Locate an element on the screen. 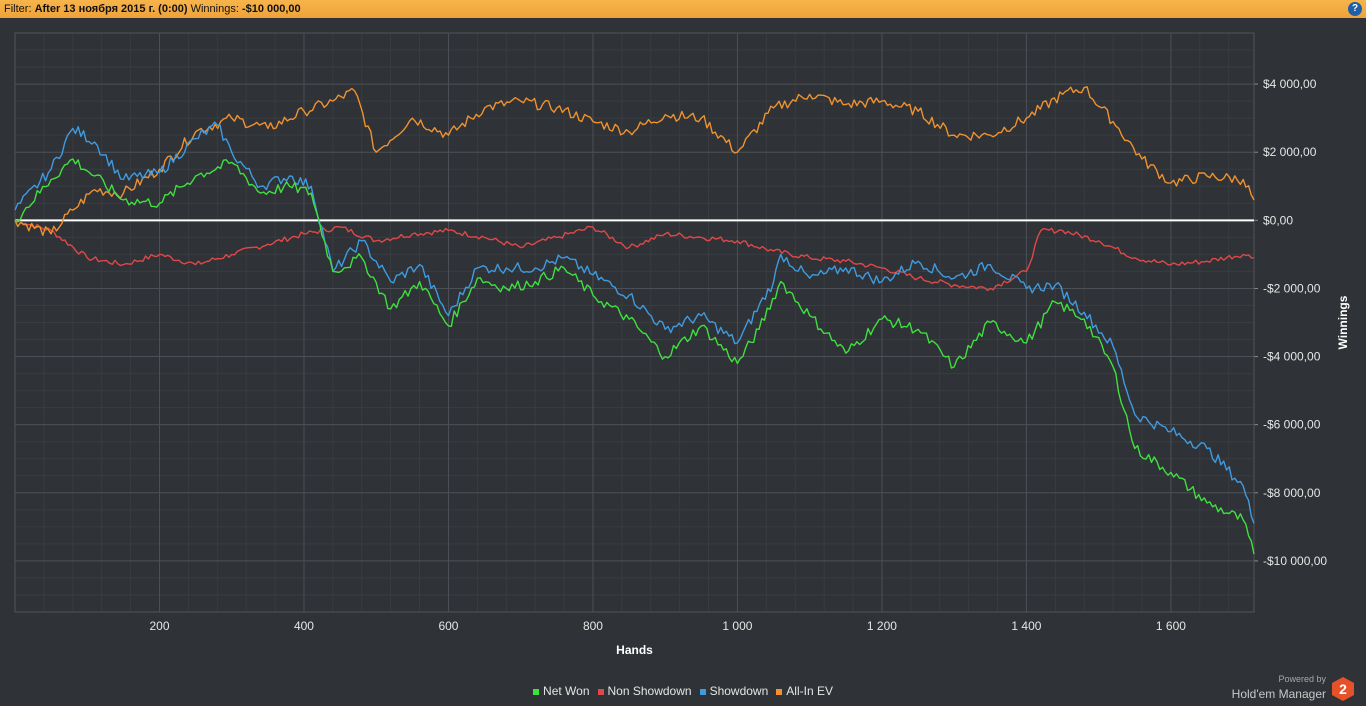 Image resolution: width=1366 pixels, height=706 pixels. legend-label: All-In EV is located at coordinates (809, 691).